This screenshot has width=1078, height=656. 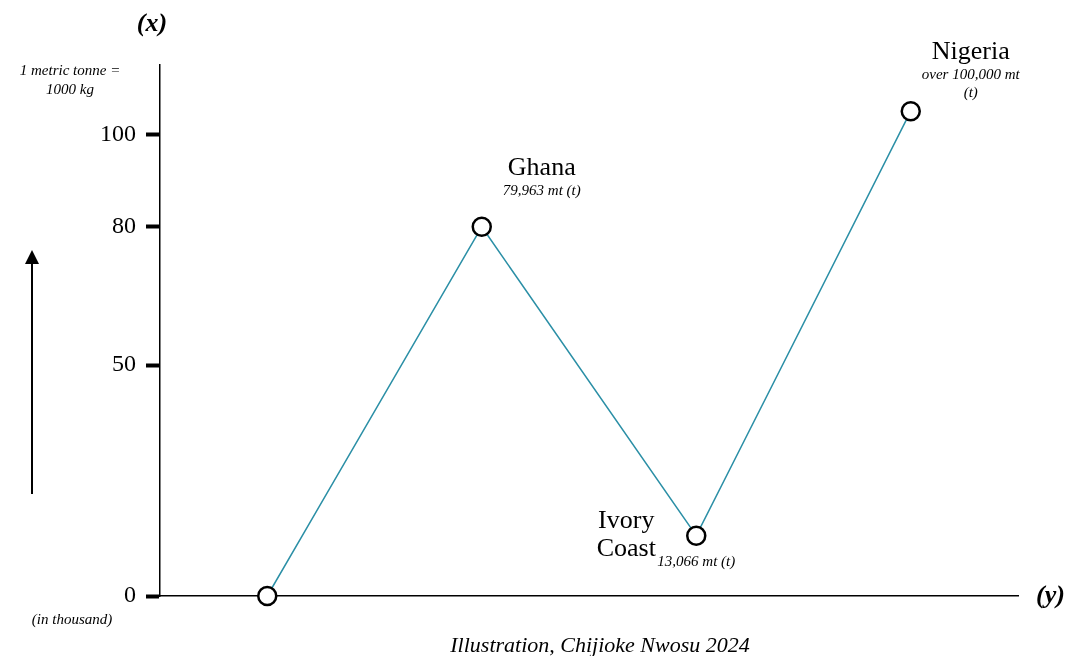 I want to click on text: Illustration, Chijioke Nwosu 2024, so click(x=599, y=644).